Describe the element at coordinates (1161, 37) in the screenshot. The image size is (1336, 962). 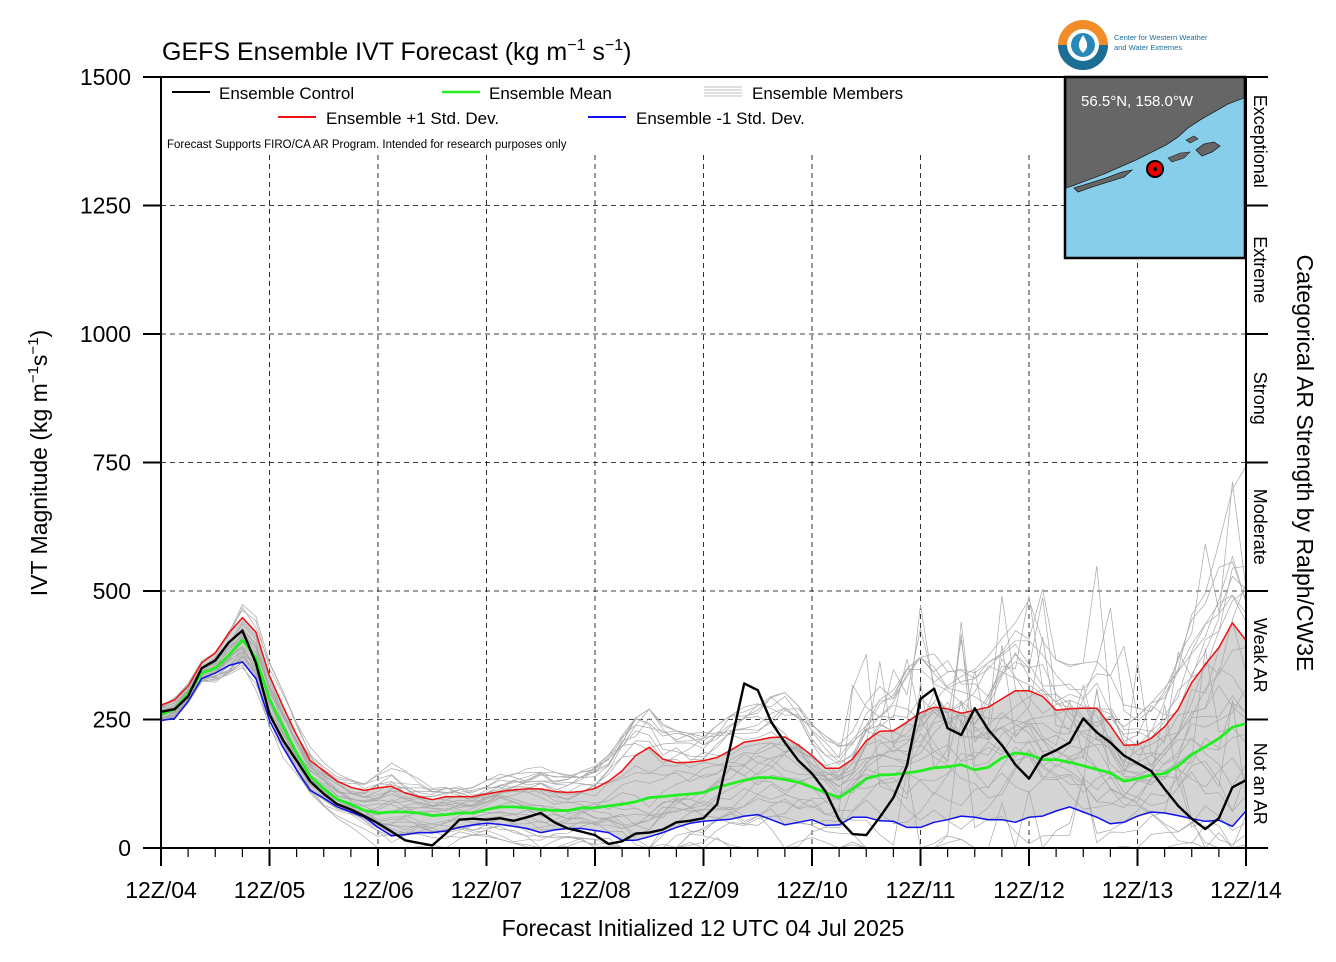
I see `logo-text-line1: Center for Western Weather` at that location.